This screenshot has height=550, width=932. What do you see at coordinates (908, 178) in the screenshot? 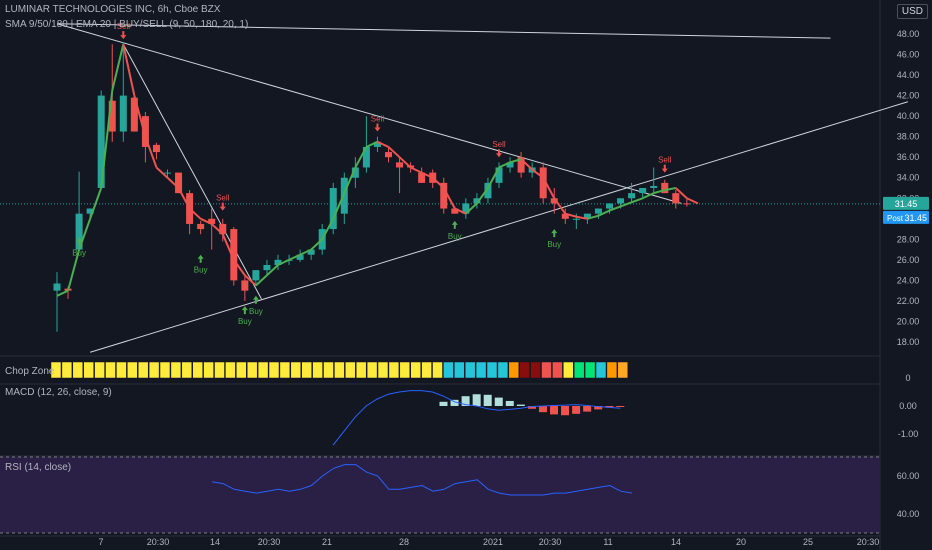
I see `price-tick-label: 34.00` at bounding box center [908, 178].